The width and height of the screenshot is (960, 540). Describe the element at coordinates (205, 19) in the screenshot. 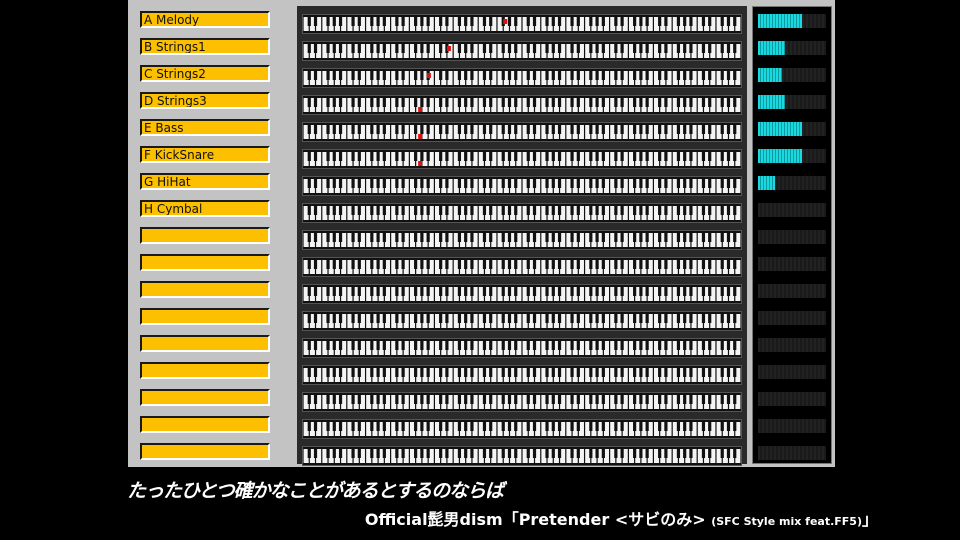

I see `track-label: A Melody` at that location.